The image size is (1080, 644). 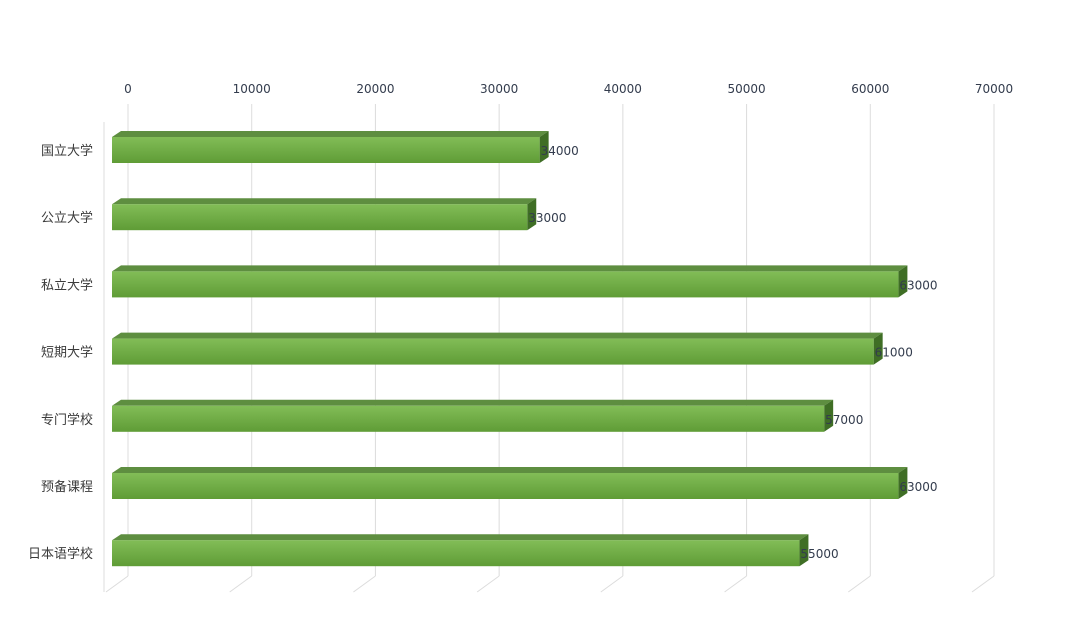 What do you see at coordinates (623, 89) in the screenshot?
I see `x-tick-label: 40000` at bounding box center [623, 89].